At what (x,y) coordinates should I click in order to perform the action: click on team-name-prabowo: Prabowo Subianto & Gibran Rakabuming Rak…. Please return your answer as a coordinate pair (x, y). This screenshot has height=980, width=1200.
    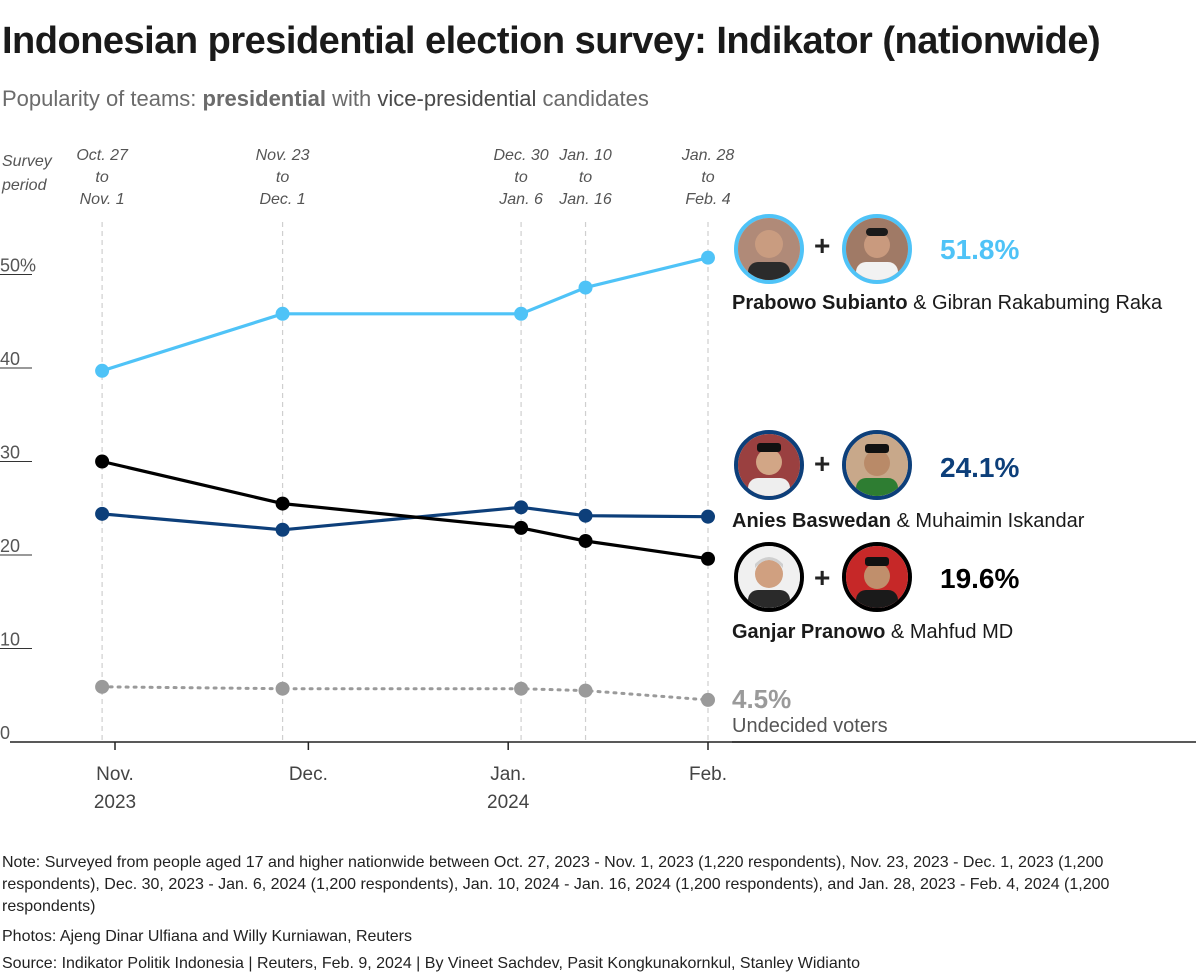
    Looking at the image, I should click on (947, 303).